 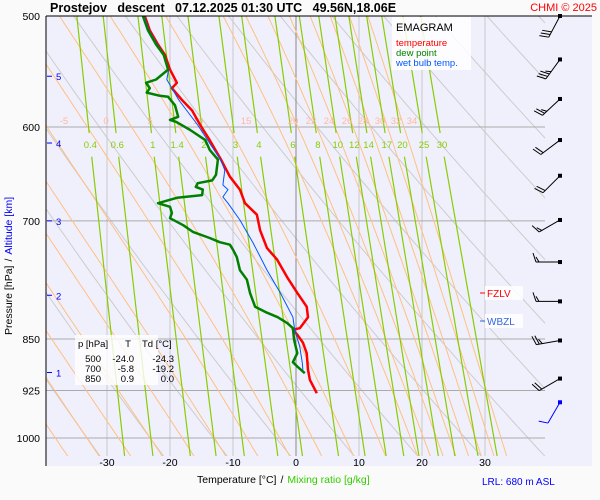 I want to click on legend-dew-point: dew point, so click(x=416, y=53).